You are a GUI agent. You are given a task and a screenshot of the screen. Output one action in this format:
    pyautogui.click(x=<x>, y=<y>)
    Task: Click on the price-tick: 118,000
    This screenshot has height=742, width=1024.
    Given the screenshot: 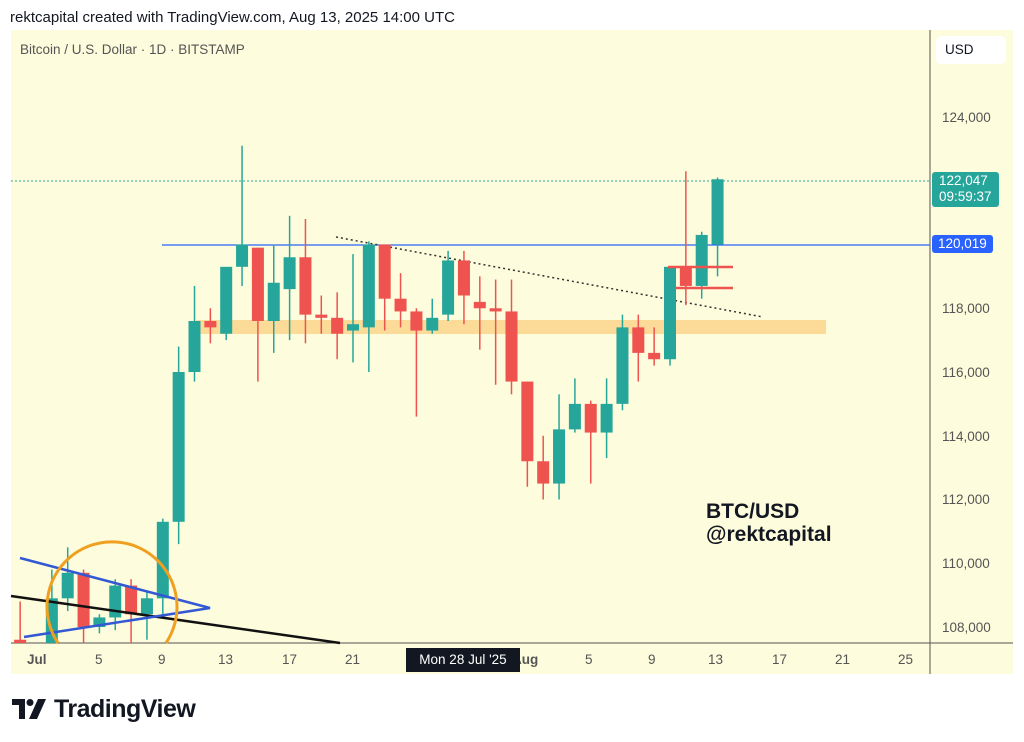 What is the action you would take?
    pyautogui.click(x=966, y=308)
    